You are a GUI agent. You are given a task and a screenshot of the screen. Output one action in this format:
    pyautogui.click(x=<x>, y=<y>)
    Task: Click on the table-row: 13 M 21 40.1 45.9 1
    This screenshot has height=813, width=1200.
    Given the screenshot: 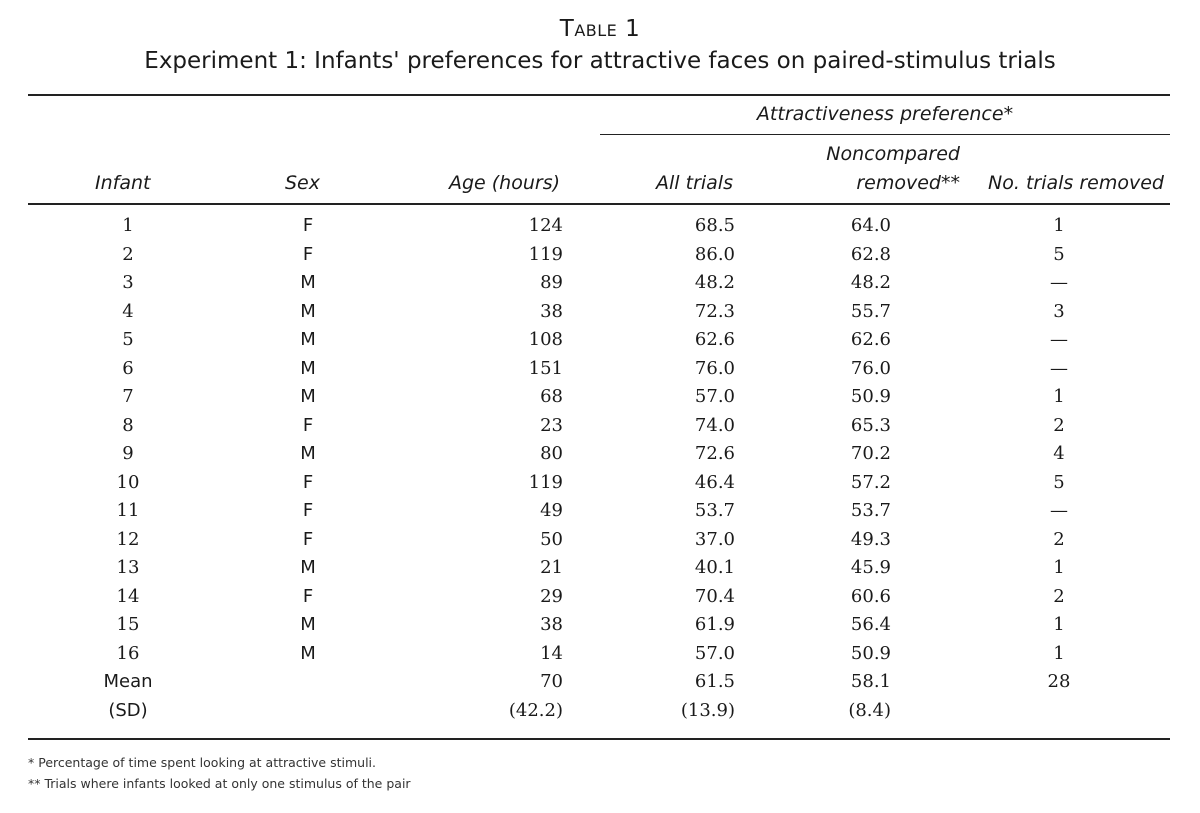 What is the action you would take?
    pyautogui.click(x=599, y=568)
    